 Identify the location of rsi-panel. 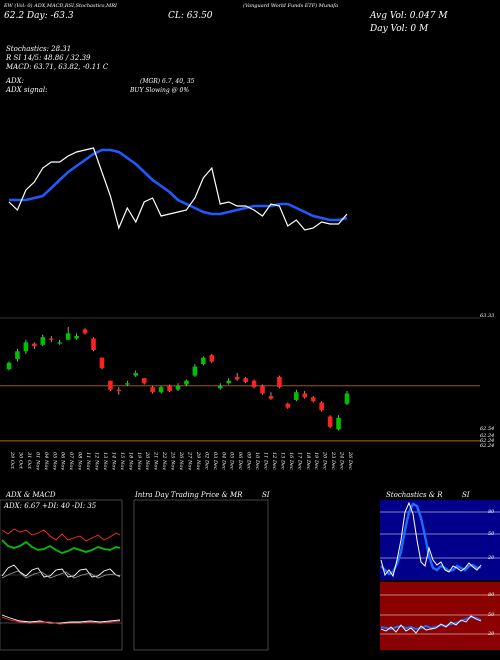
(440, 616).